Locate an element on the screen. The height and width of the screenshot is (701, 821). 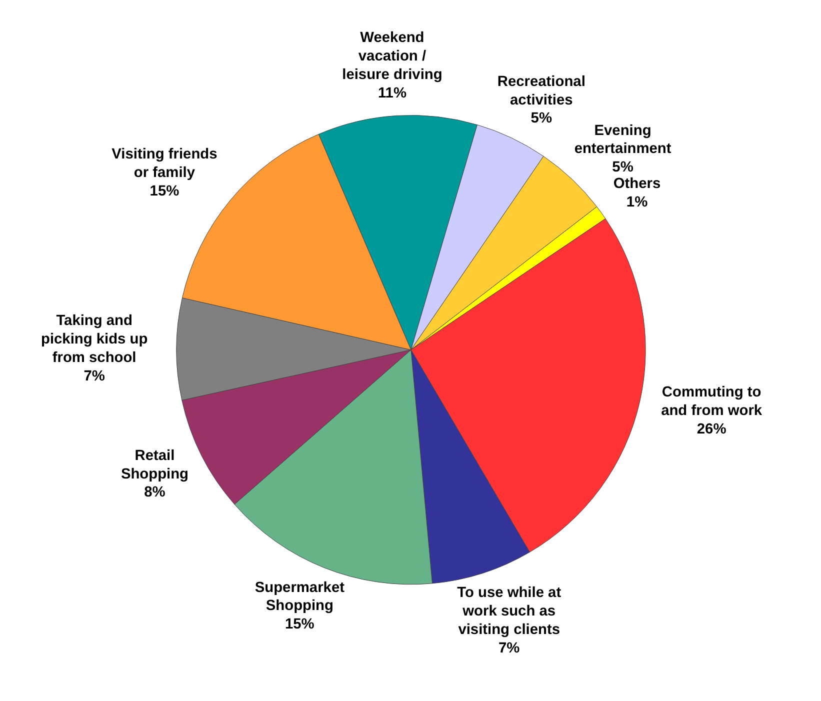
slice-label: To use while at work such as visiting clients is located at coordinates (509, 611).